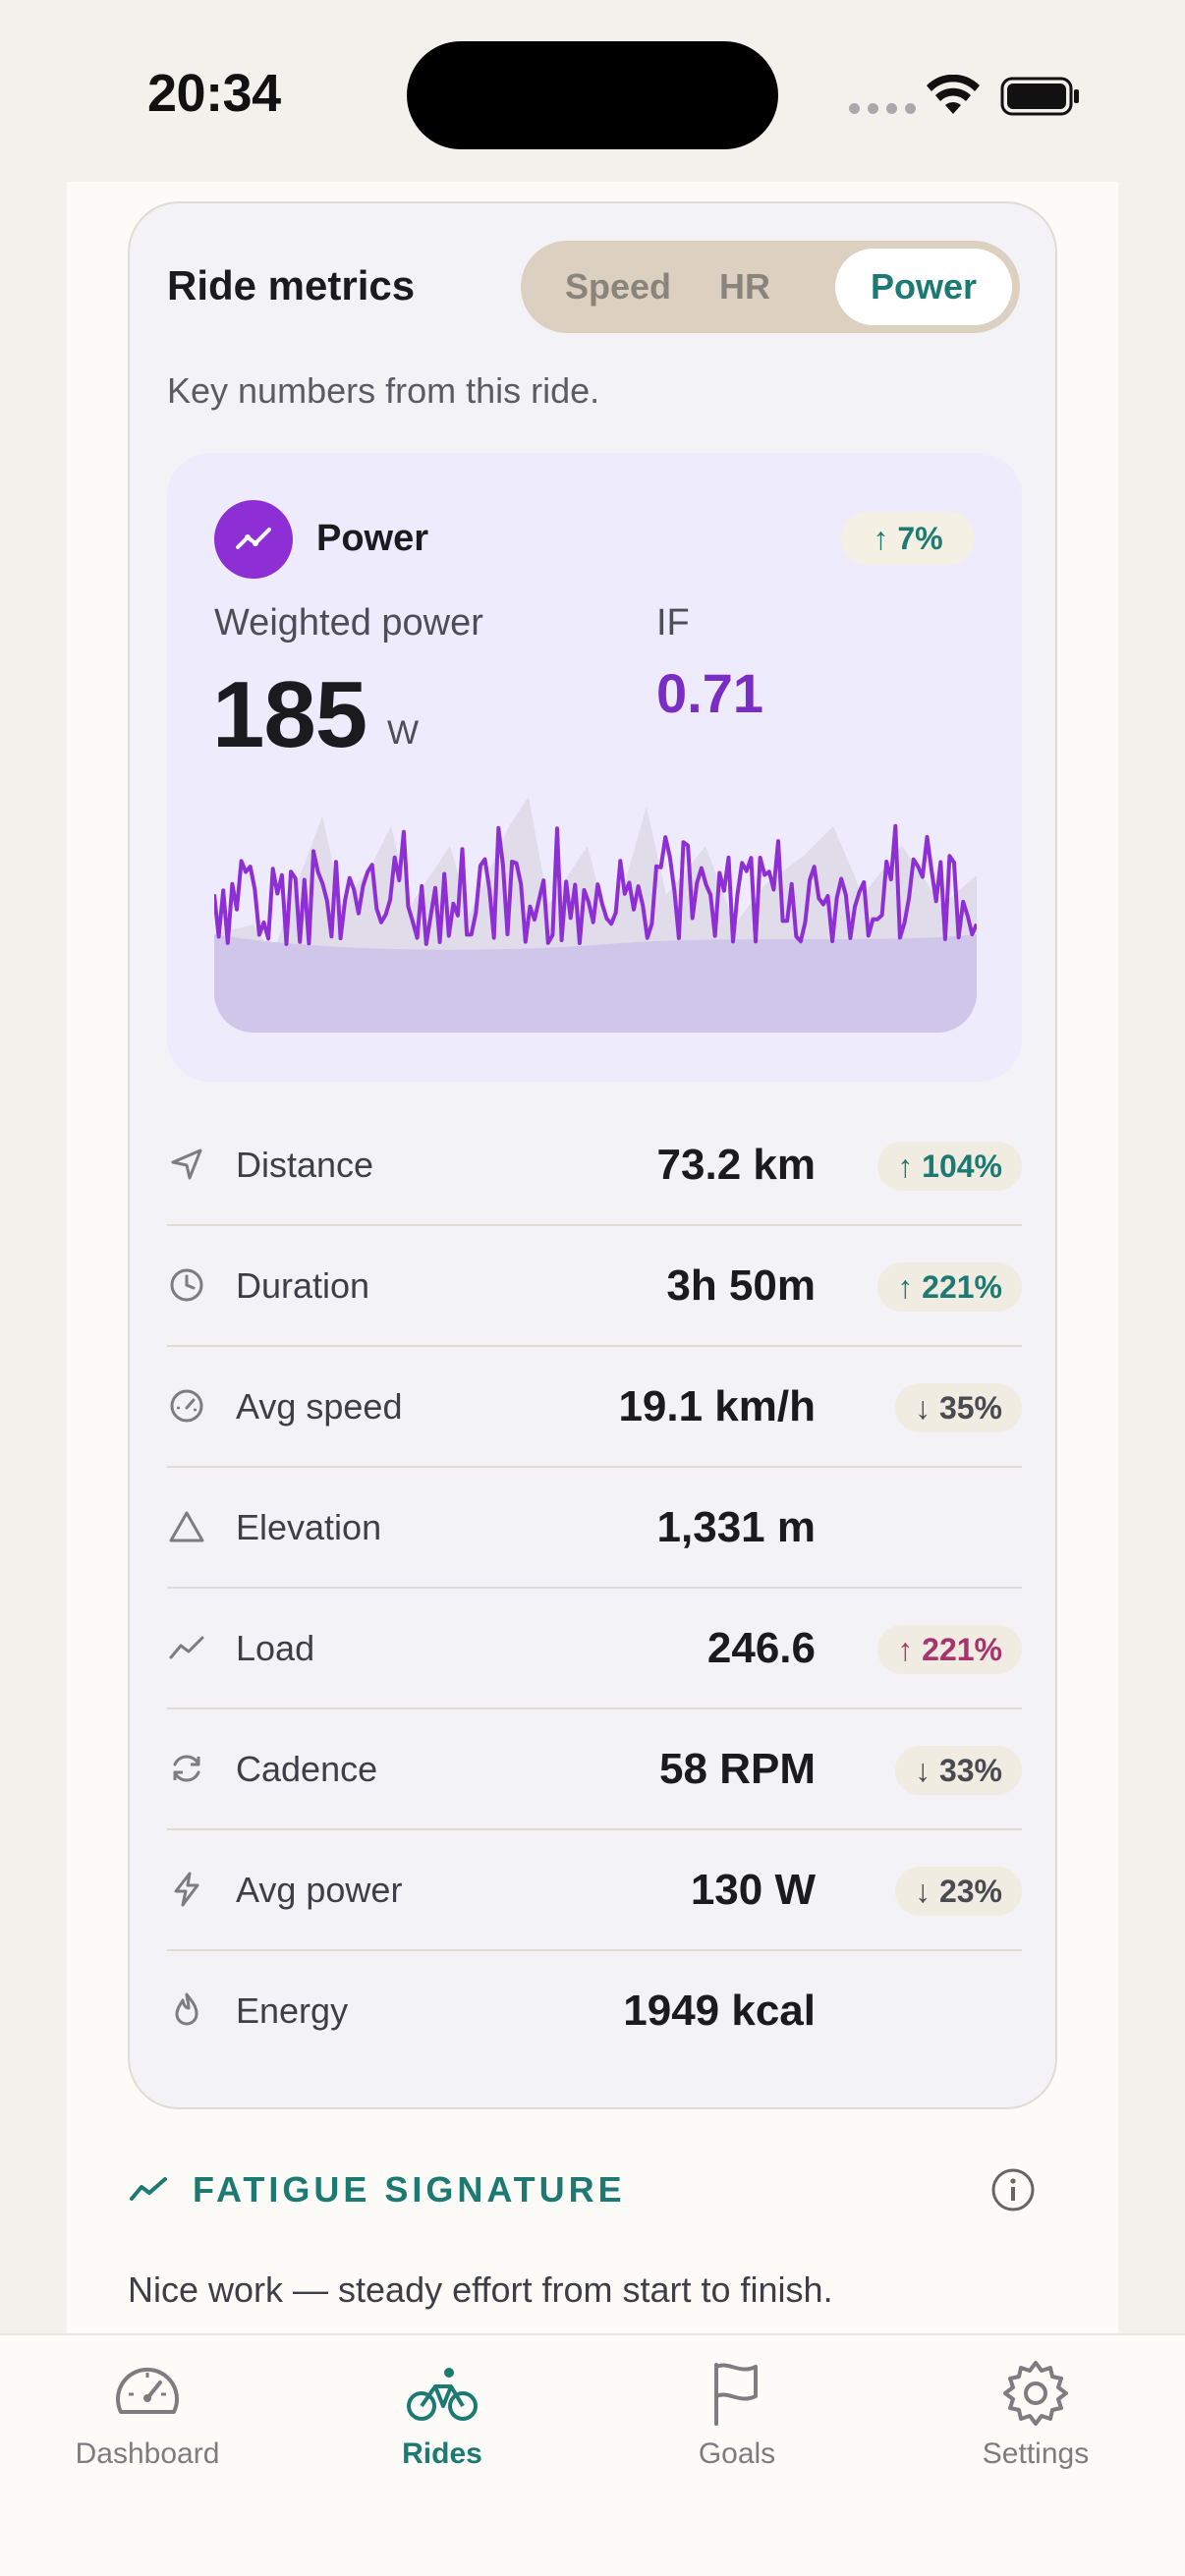 The image size is (1185, 2576). I want to click on metric-row-distance: Distance 73.2 km ↑ 104%, so click(594, 1165).